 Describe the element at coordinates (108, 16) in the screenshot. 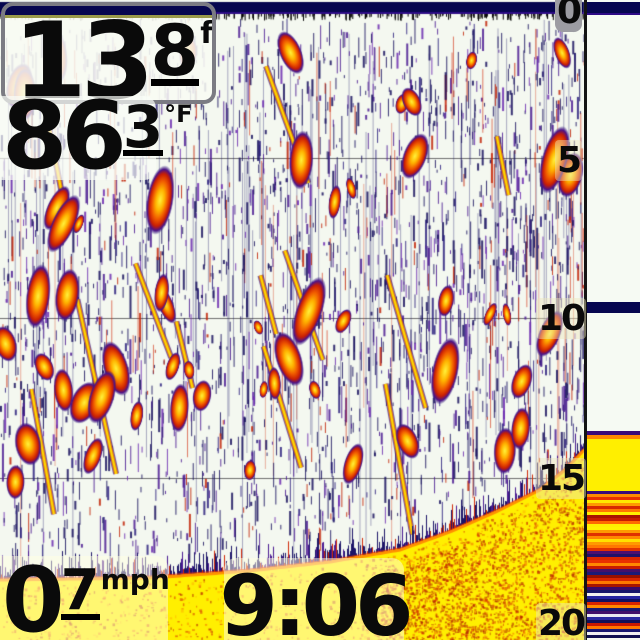

I see `depth-box-accent-line` at that location.